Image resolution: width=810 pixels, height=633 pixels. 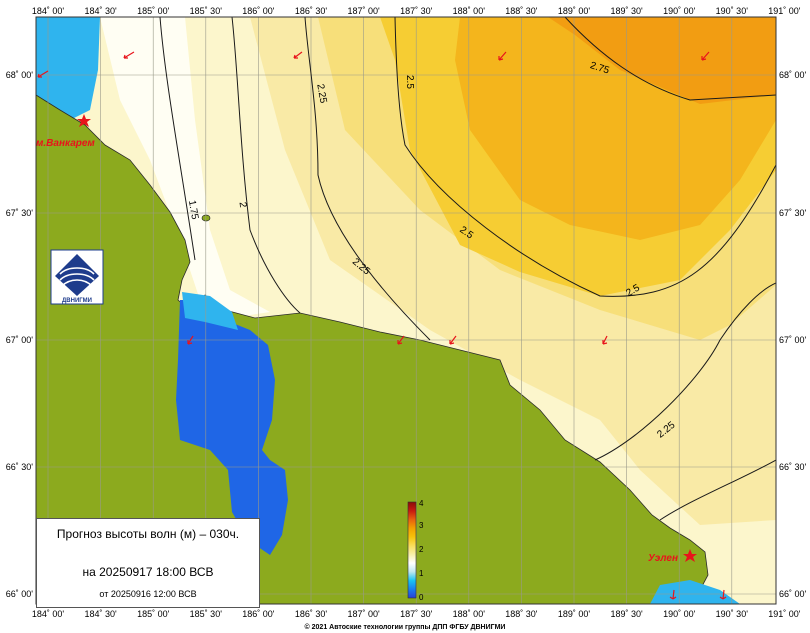 I want to click on latitude-ticks-left: 68˚ 00' 67˚ 30' 67˚ 00' 66˚ 30' 66˚ 00', so click(x=20, y=334).